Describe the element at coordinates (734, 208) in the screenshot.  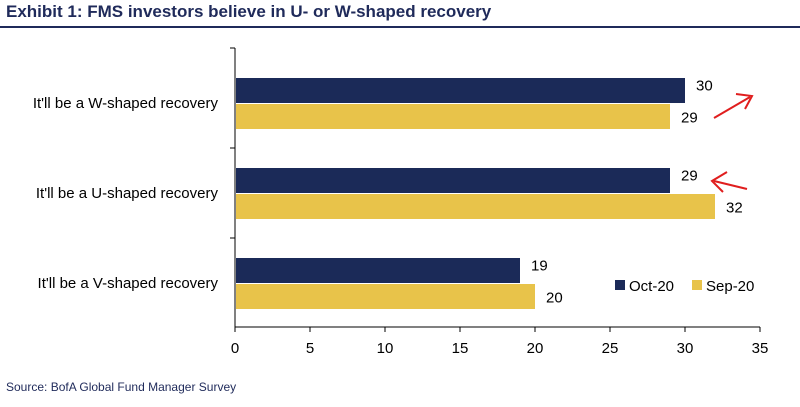
I see `data-label: 32` at that location.